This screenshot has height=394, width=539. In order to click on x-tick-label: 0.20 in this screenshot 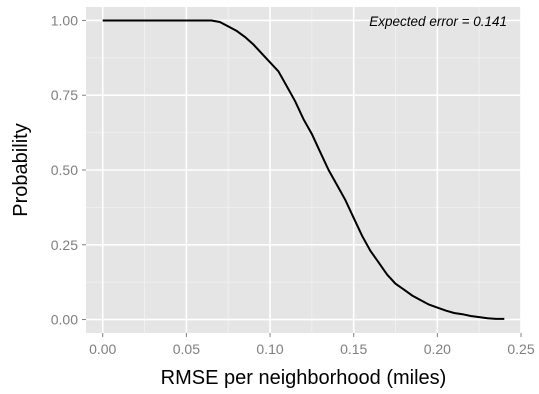, I will do `click(437, 349)`.